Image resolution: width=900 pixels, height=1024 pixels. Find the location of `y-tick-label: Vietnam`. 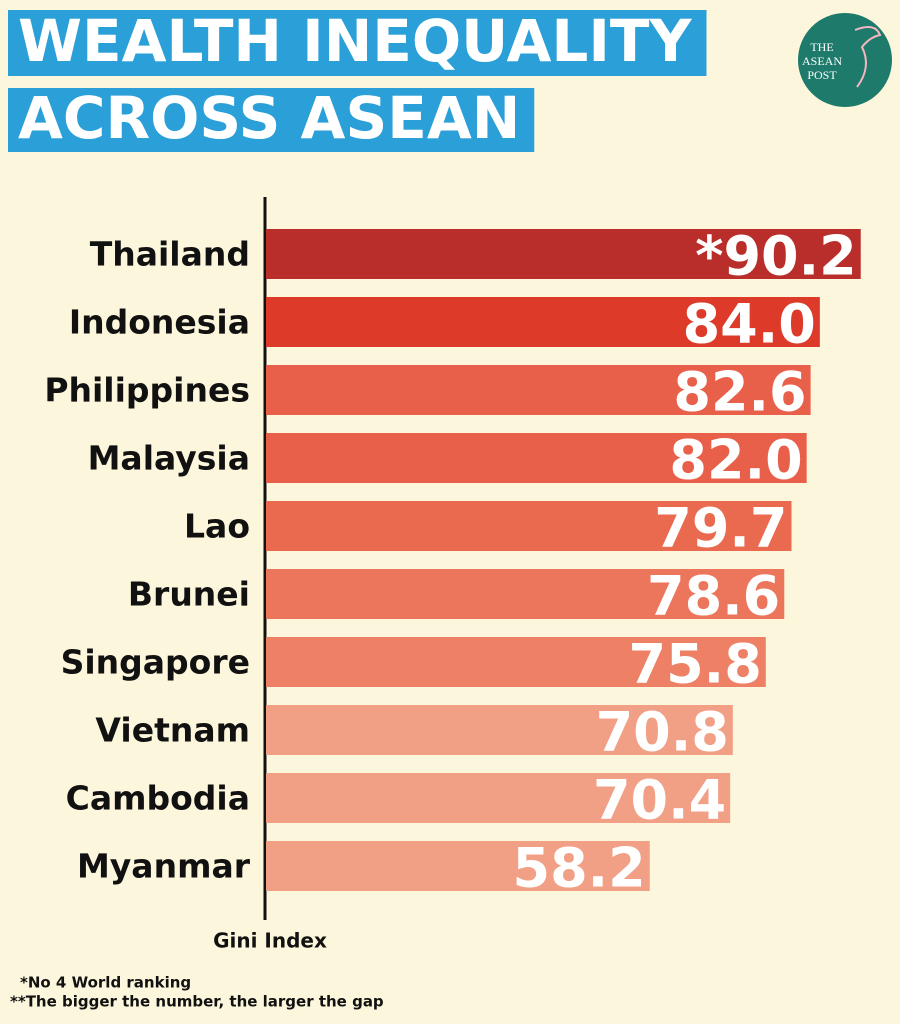

y-tick-label: Vietnam is located at coordinates (172, 730).